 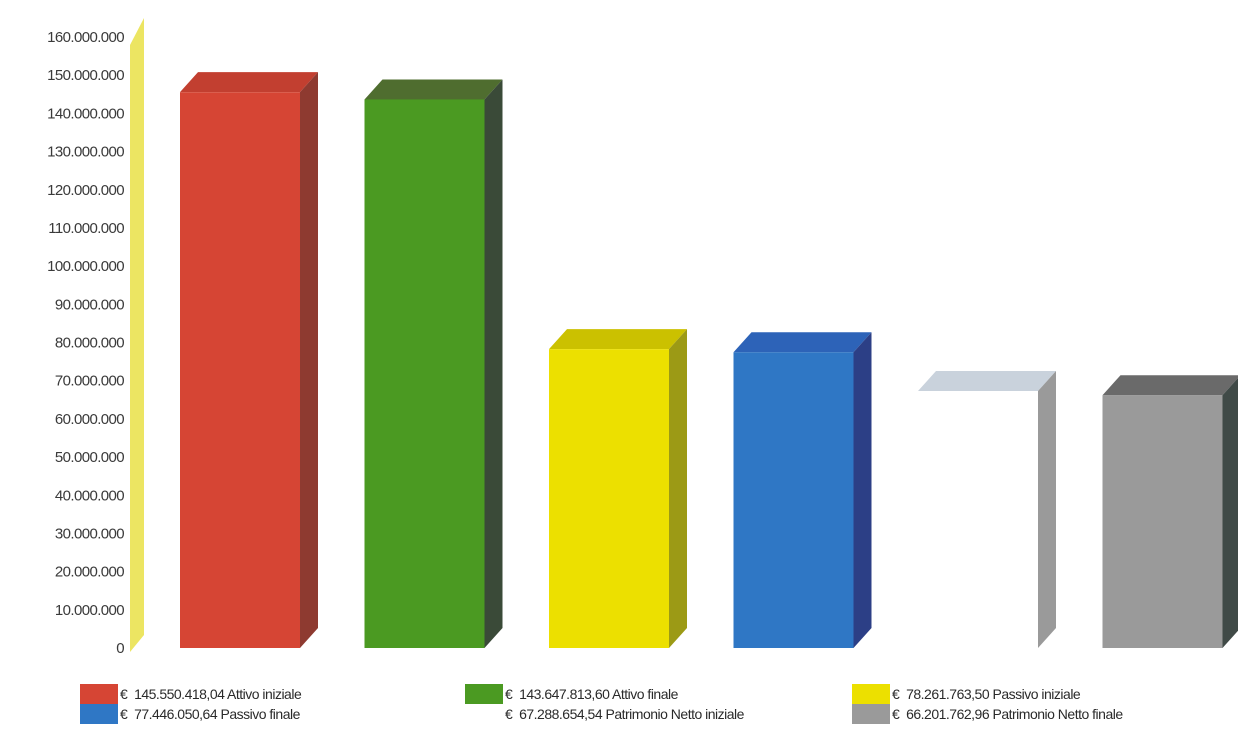 What do you see at coordinates (85, 266) in the screenshot?
I see `y-tick-label: 100.000.000` at bounding box center [85, 266].